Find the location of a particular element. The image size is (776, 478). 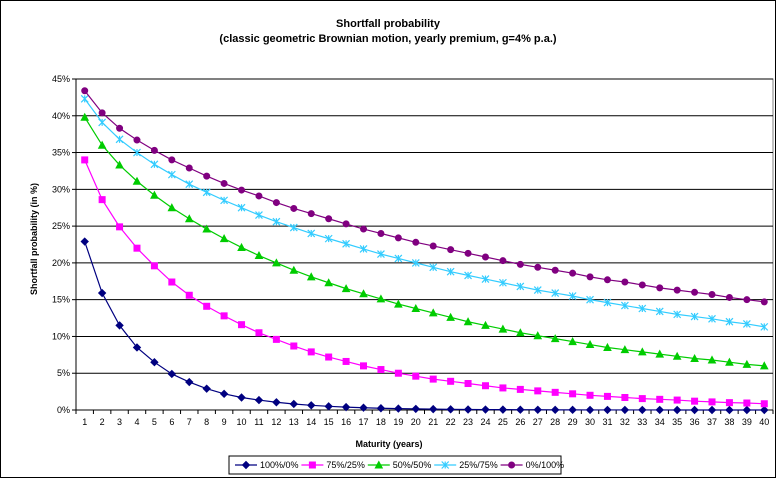

x-tick-label: 37 is located at coordinates (712, 422).